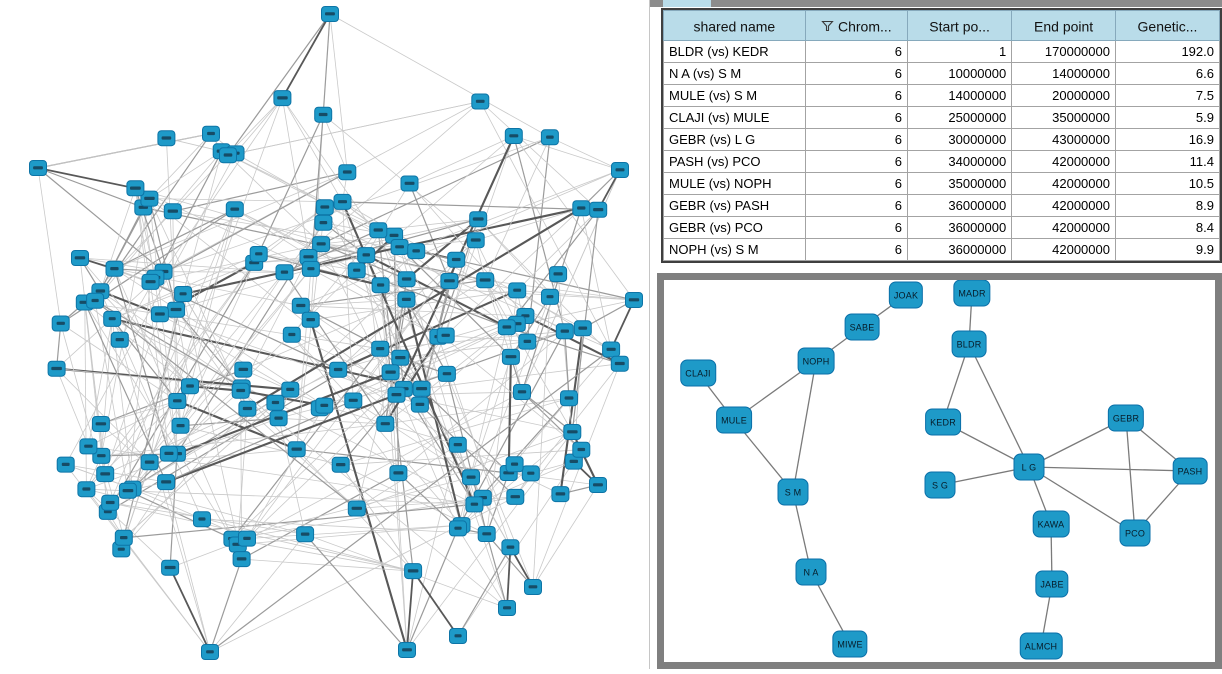  I want to click on edge-lg-pash, so click(1109, 469).